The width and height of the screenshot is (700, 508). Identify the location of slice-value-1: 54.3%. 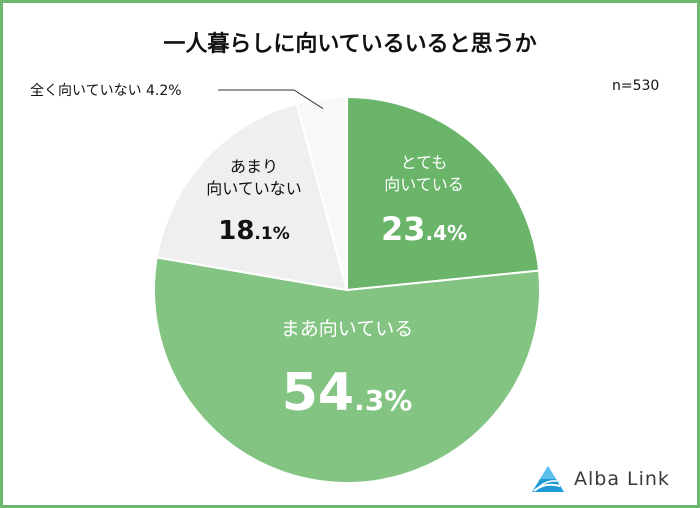
(347, 393).